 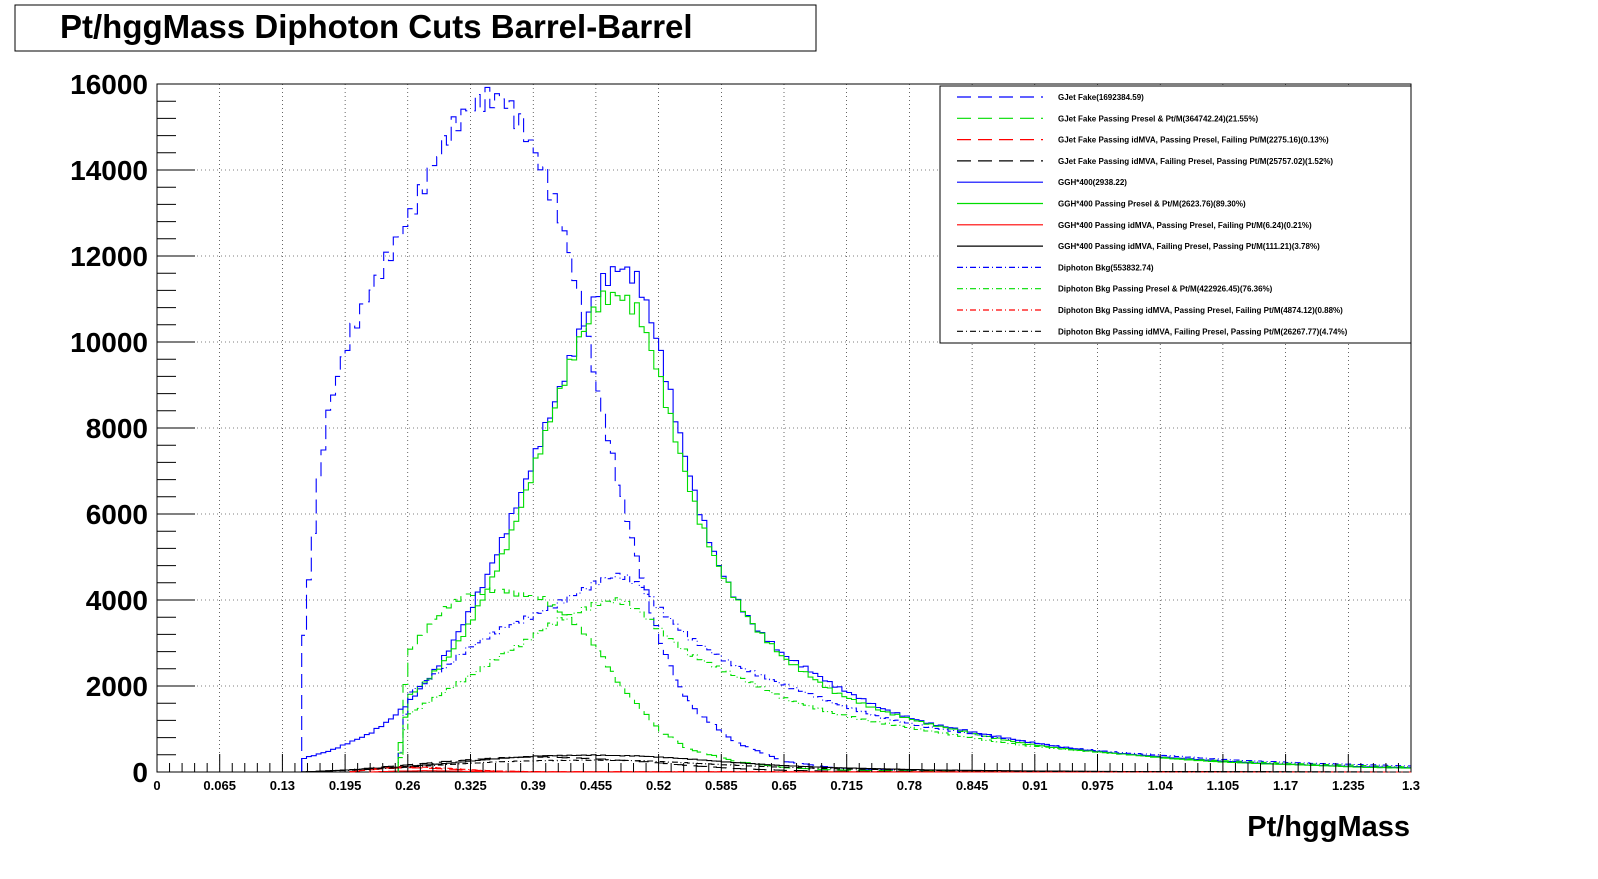 I want to click on legend-entry: GGH*400(2938.22), so click(x=1092, y=182).